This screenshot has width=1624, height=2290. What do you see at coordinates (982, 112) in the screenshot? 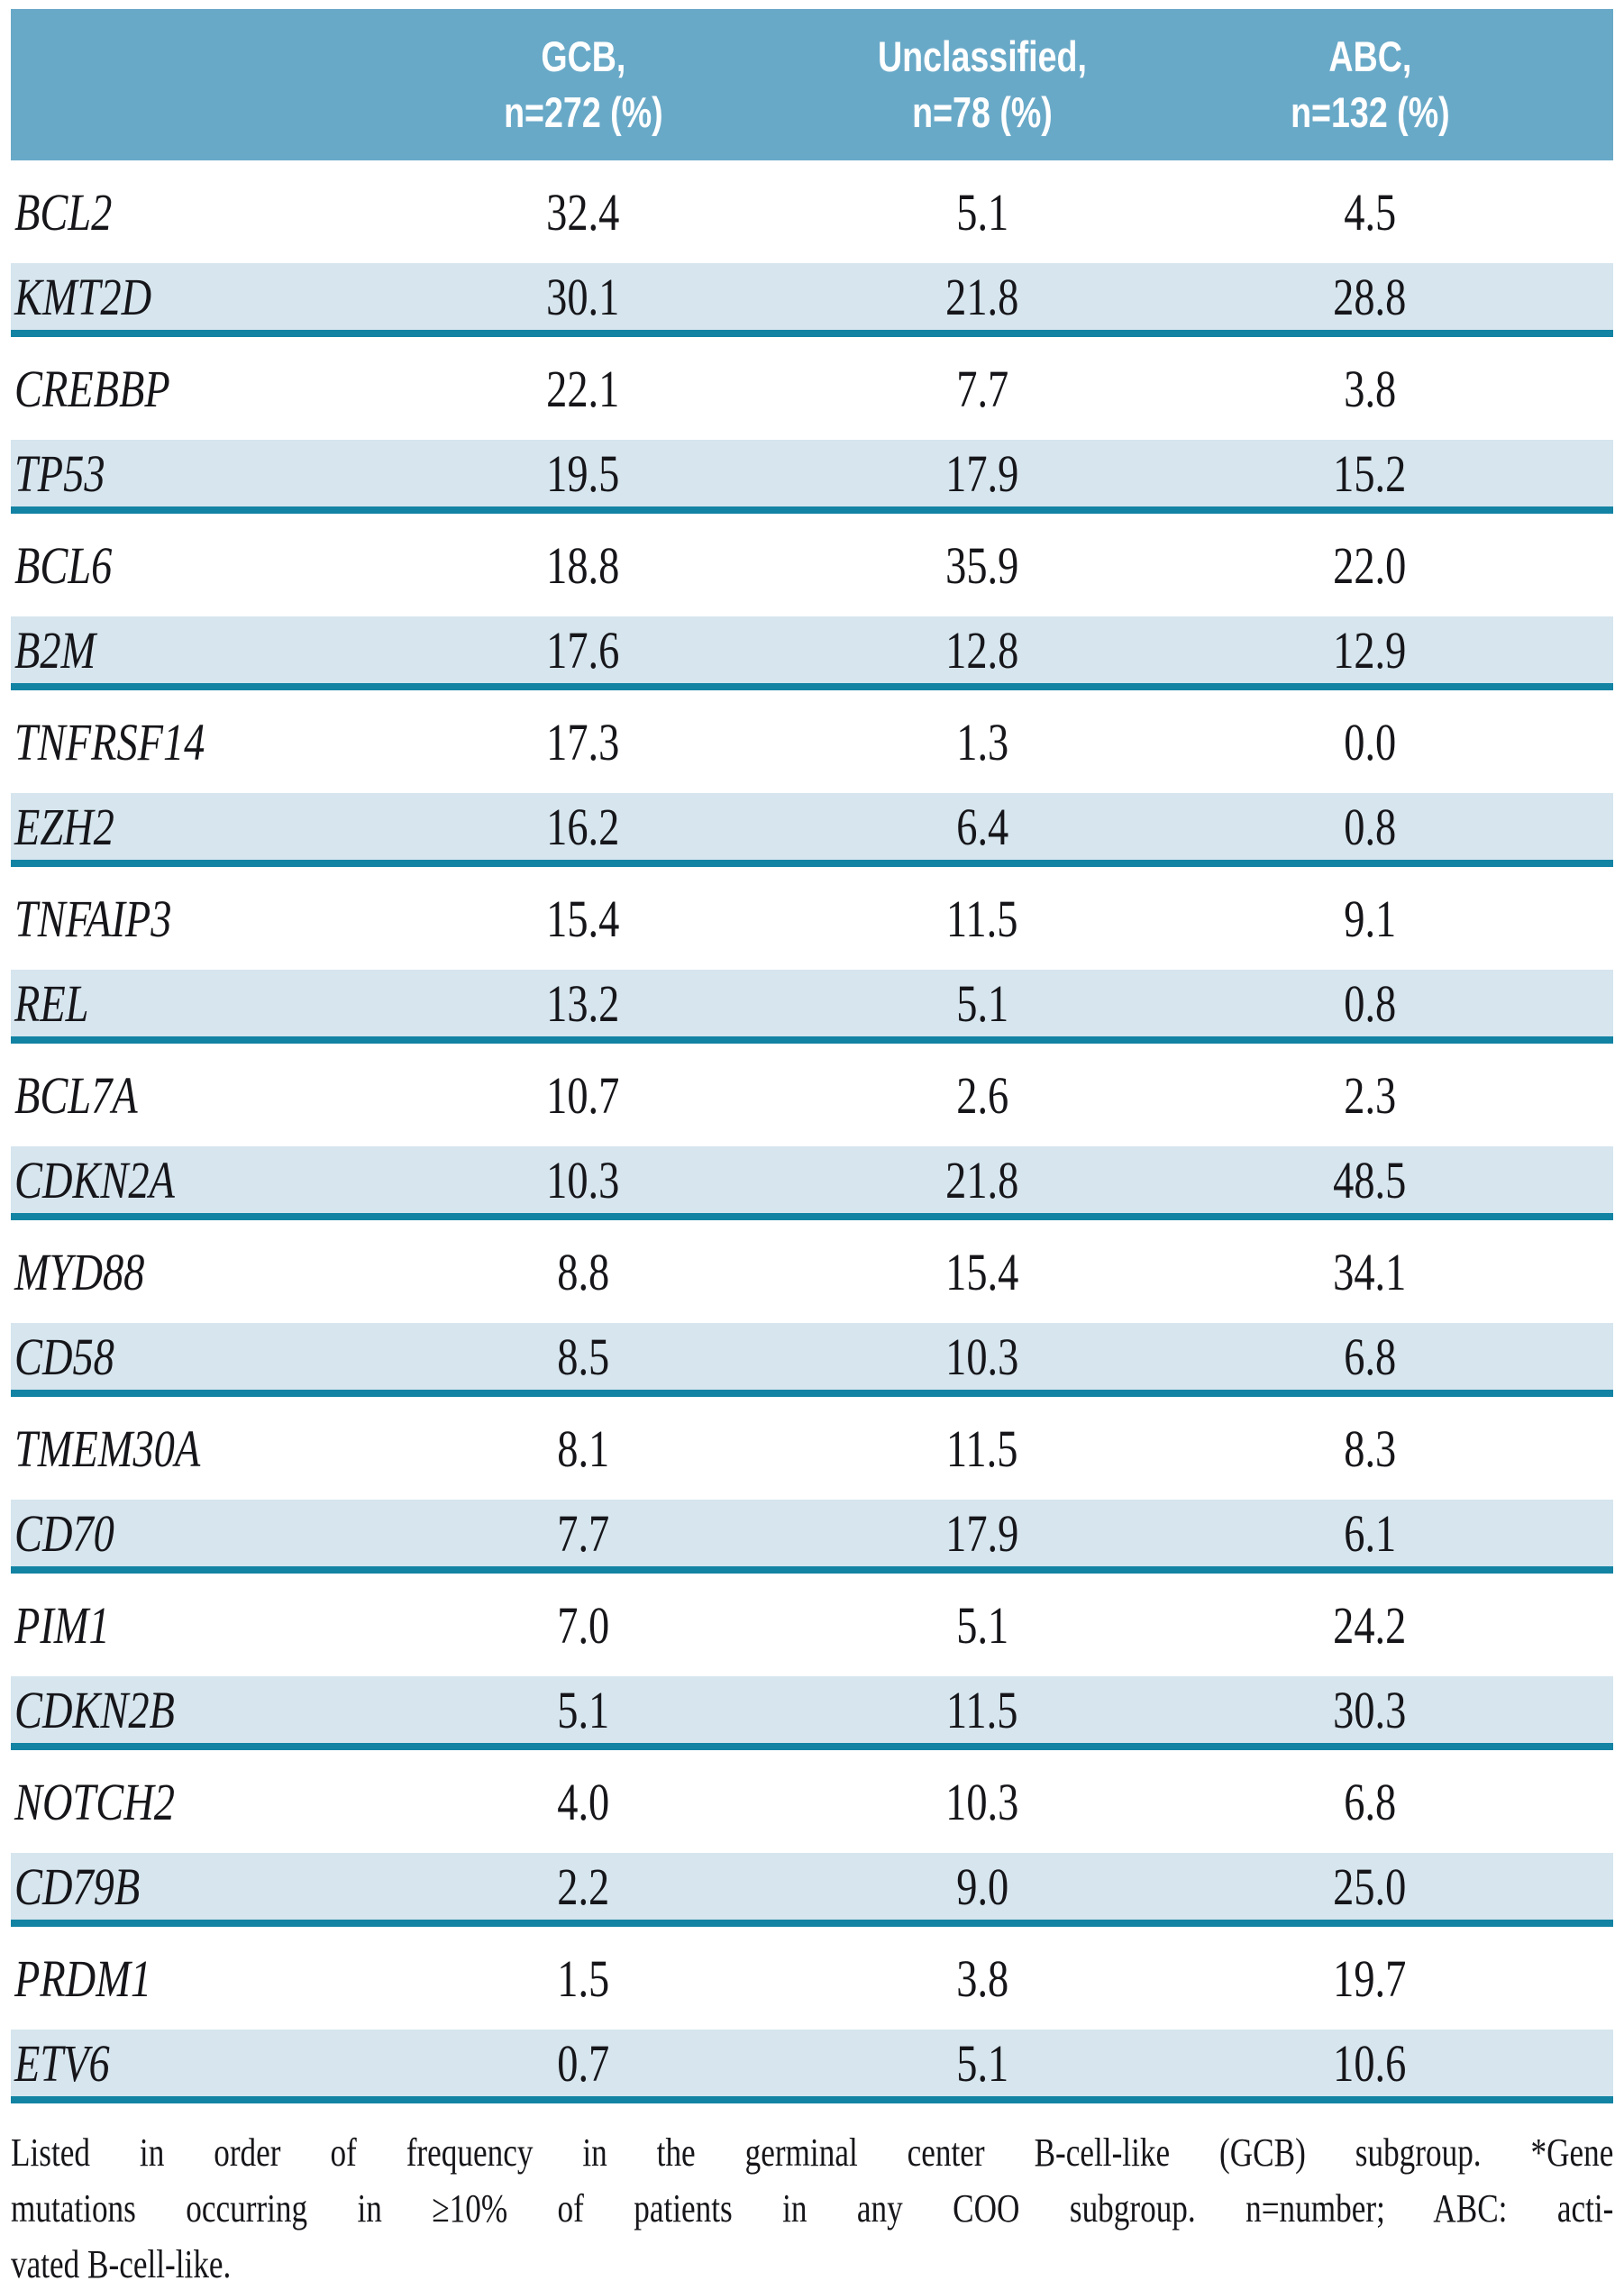
I see `unclassified-count: n=78 (%)` at bounding box center [982, 112].